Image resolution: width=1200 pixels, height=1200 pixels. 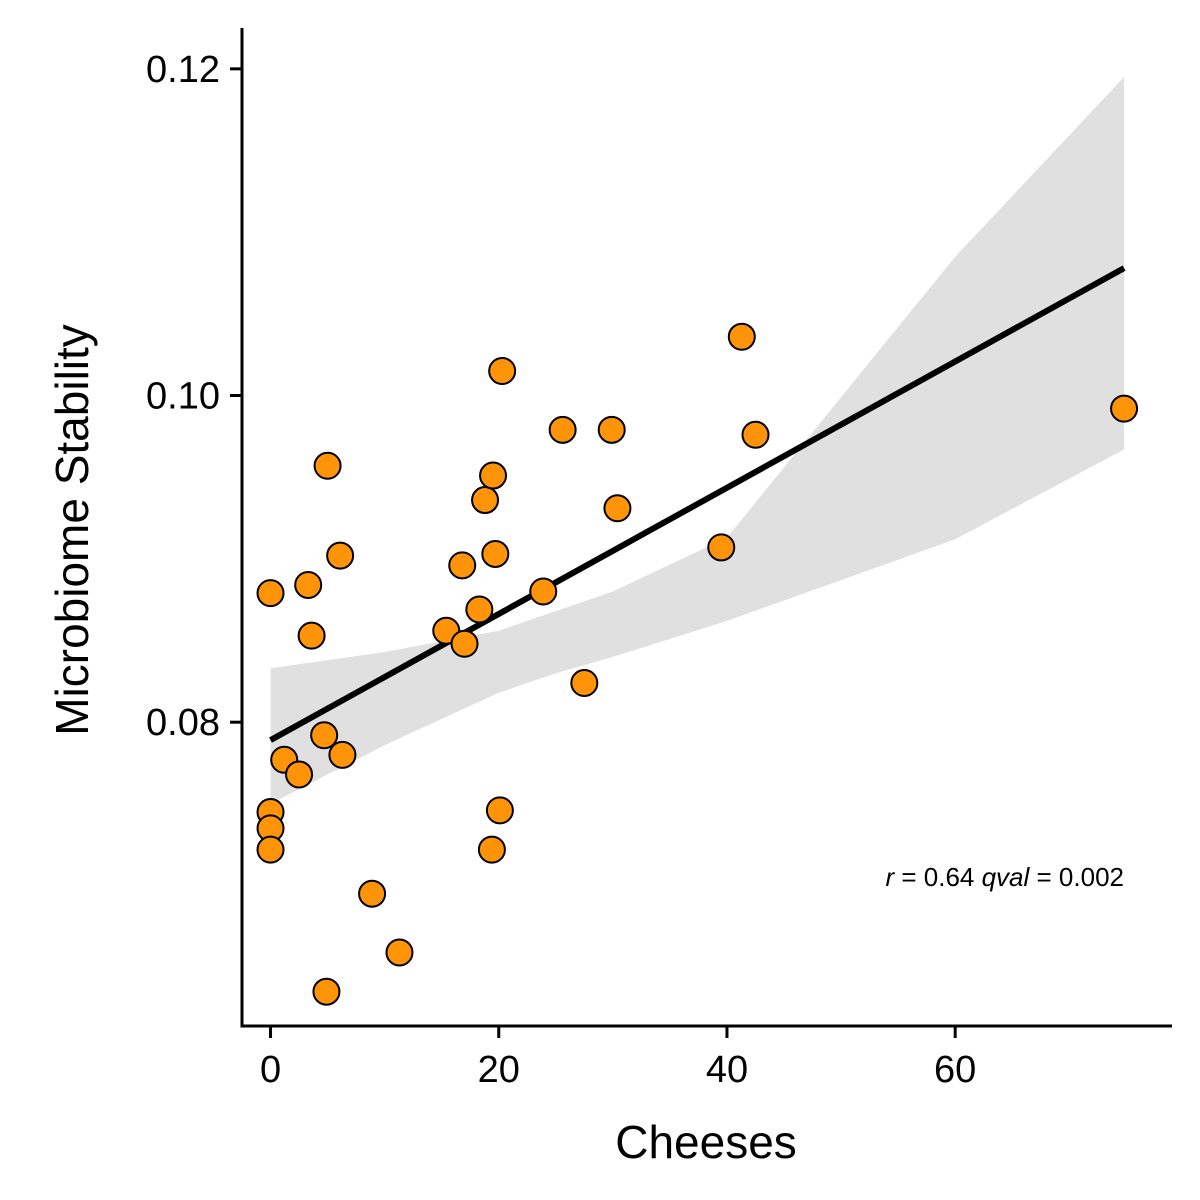 What do you see at coordinates (183, 70) in the screenshot?
I see `y-tick-label: 0.12` at bounding box center [183, 70].